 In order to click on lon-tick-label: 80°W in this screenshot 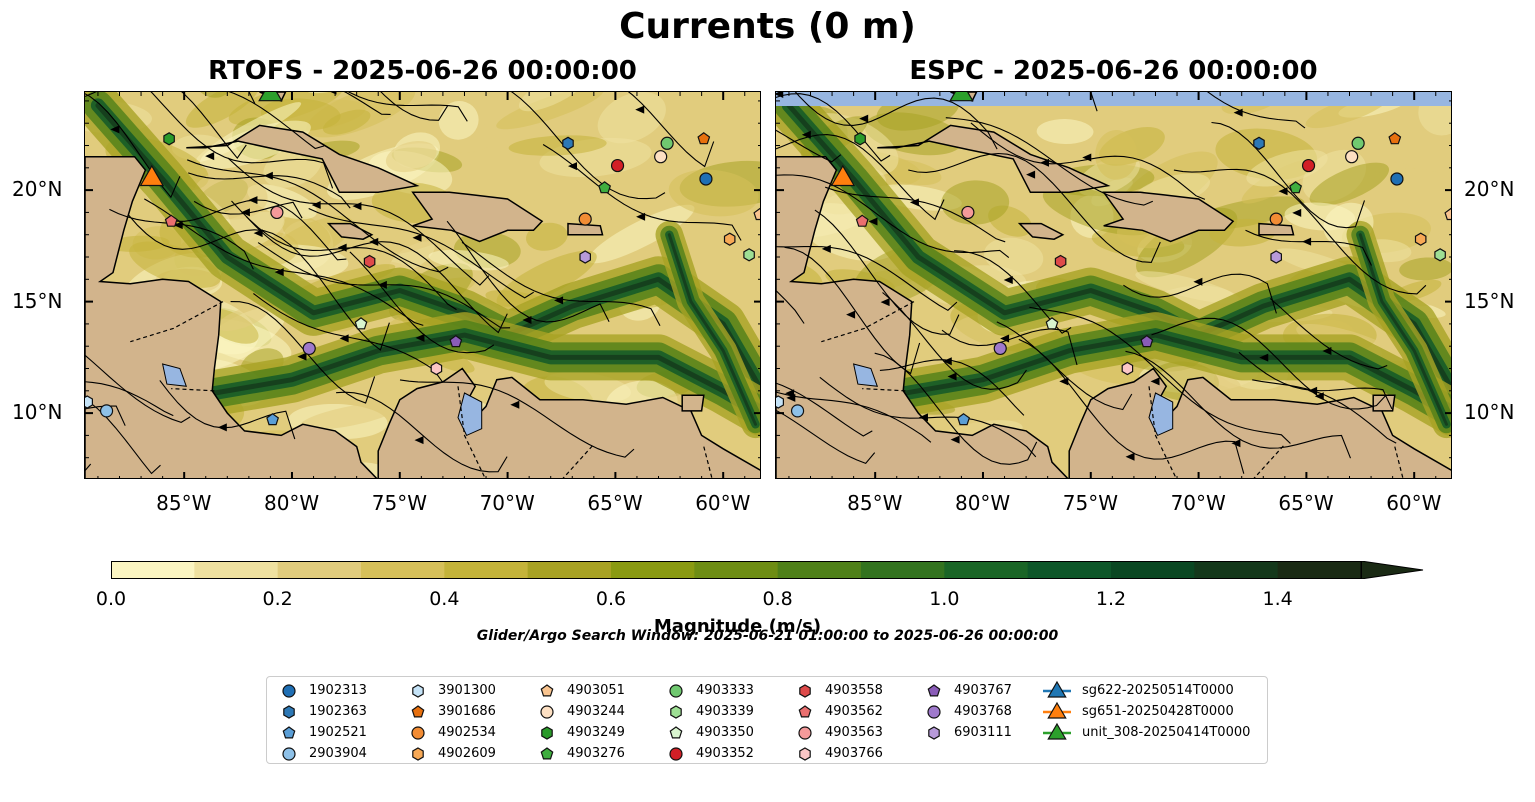, I will do `click(291, 503)`.